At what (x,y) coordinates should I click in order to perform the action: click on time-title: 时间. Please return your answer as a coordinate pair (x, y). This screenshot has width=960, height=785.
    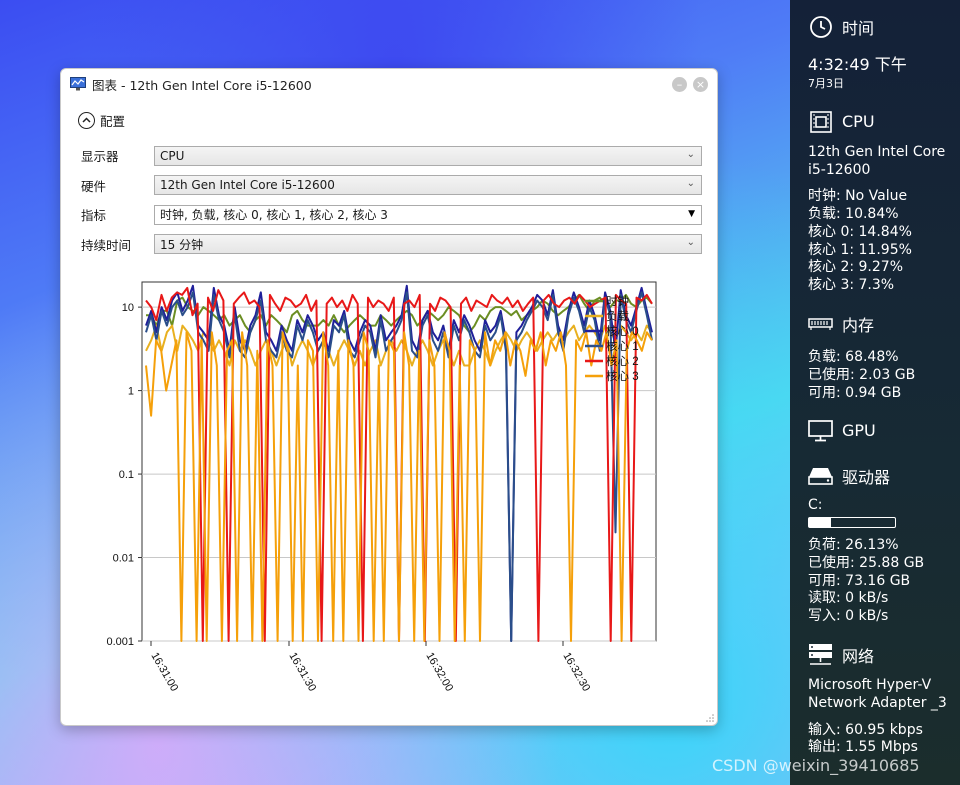
    Looking at the image, I should click on (858, 28).